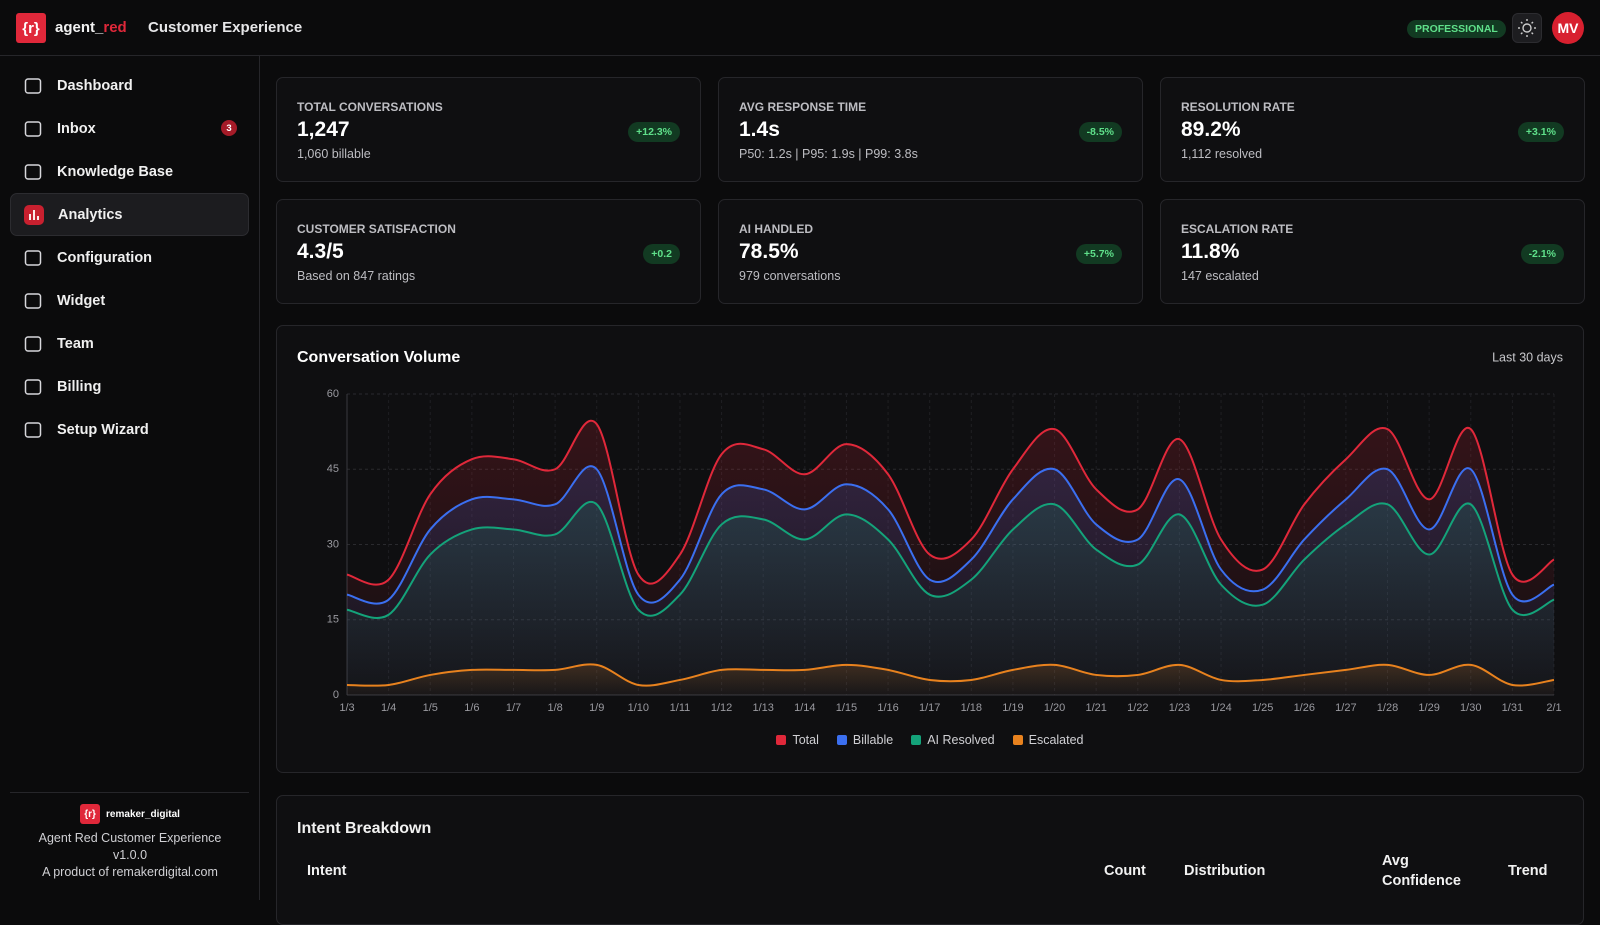  I want to click on company: remaker_digital, so click(143, 814).